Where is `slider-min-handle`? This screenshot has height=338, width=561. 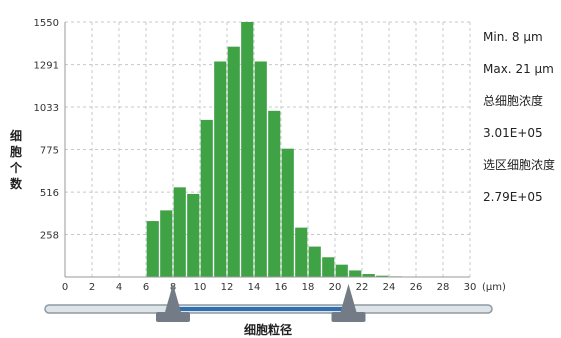
slider-min-handle is located at coordinates (173, 298).